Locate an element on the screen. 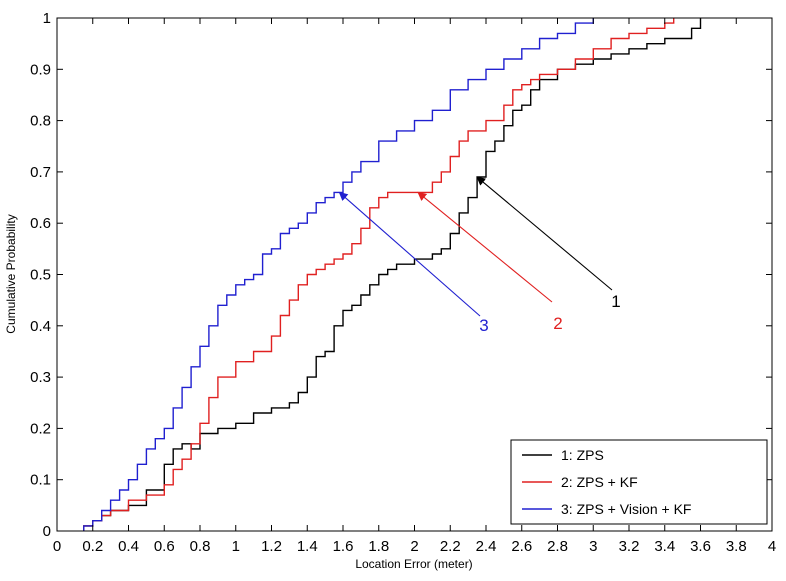 Image resolution: width=786 pixels, height=581 pixels. x-tick-label: 3.4 is located at coordinates (664, 546).